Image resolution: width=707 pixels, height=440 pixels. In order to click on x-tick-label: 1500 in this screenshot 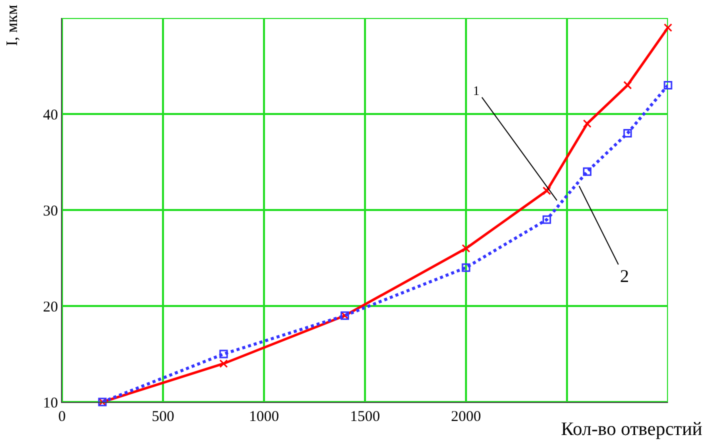, I will do `click(365, 417)`.